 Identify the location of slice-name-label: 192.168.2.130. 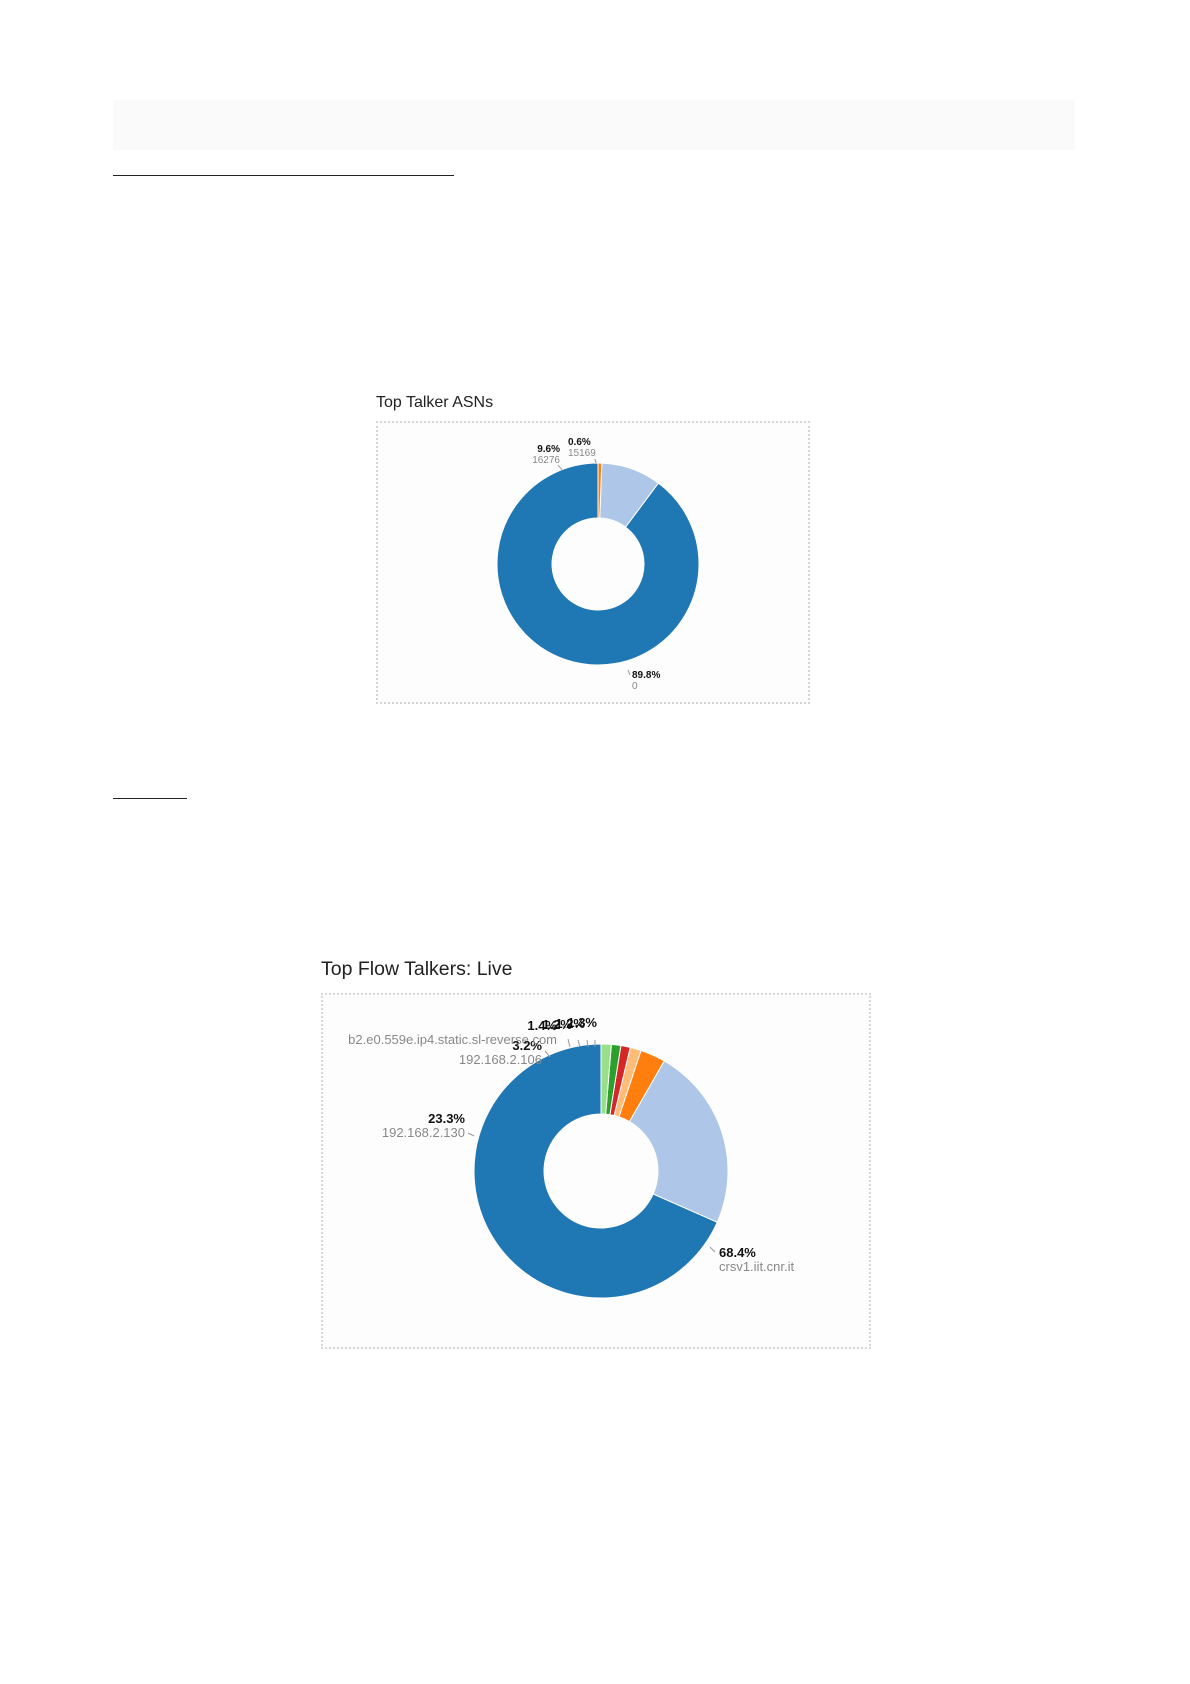
(423, 1132).